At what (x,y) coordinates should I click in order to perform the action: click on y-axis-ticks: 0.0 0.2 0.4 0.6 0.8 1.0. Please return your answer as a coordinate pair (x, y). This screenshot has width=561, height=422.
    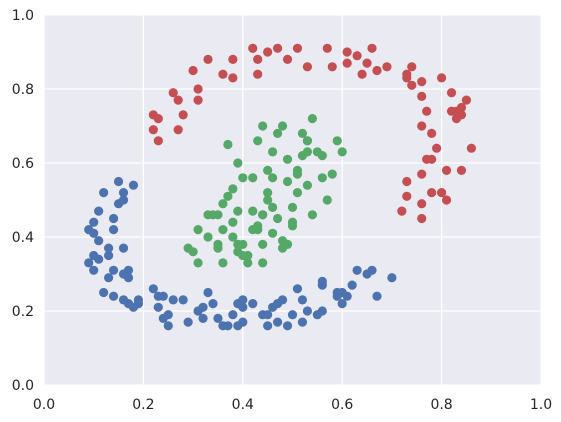
    Looking at the image, I should click on (23, 201).